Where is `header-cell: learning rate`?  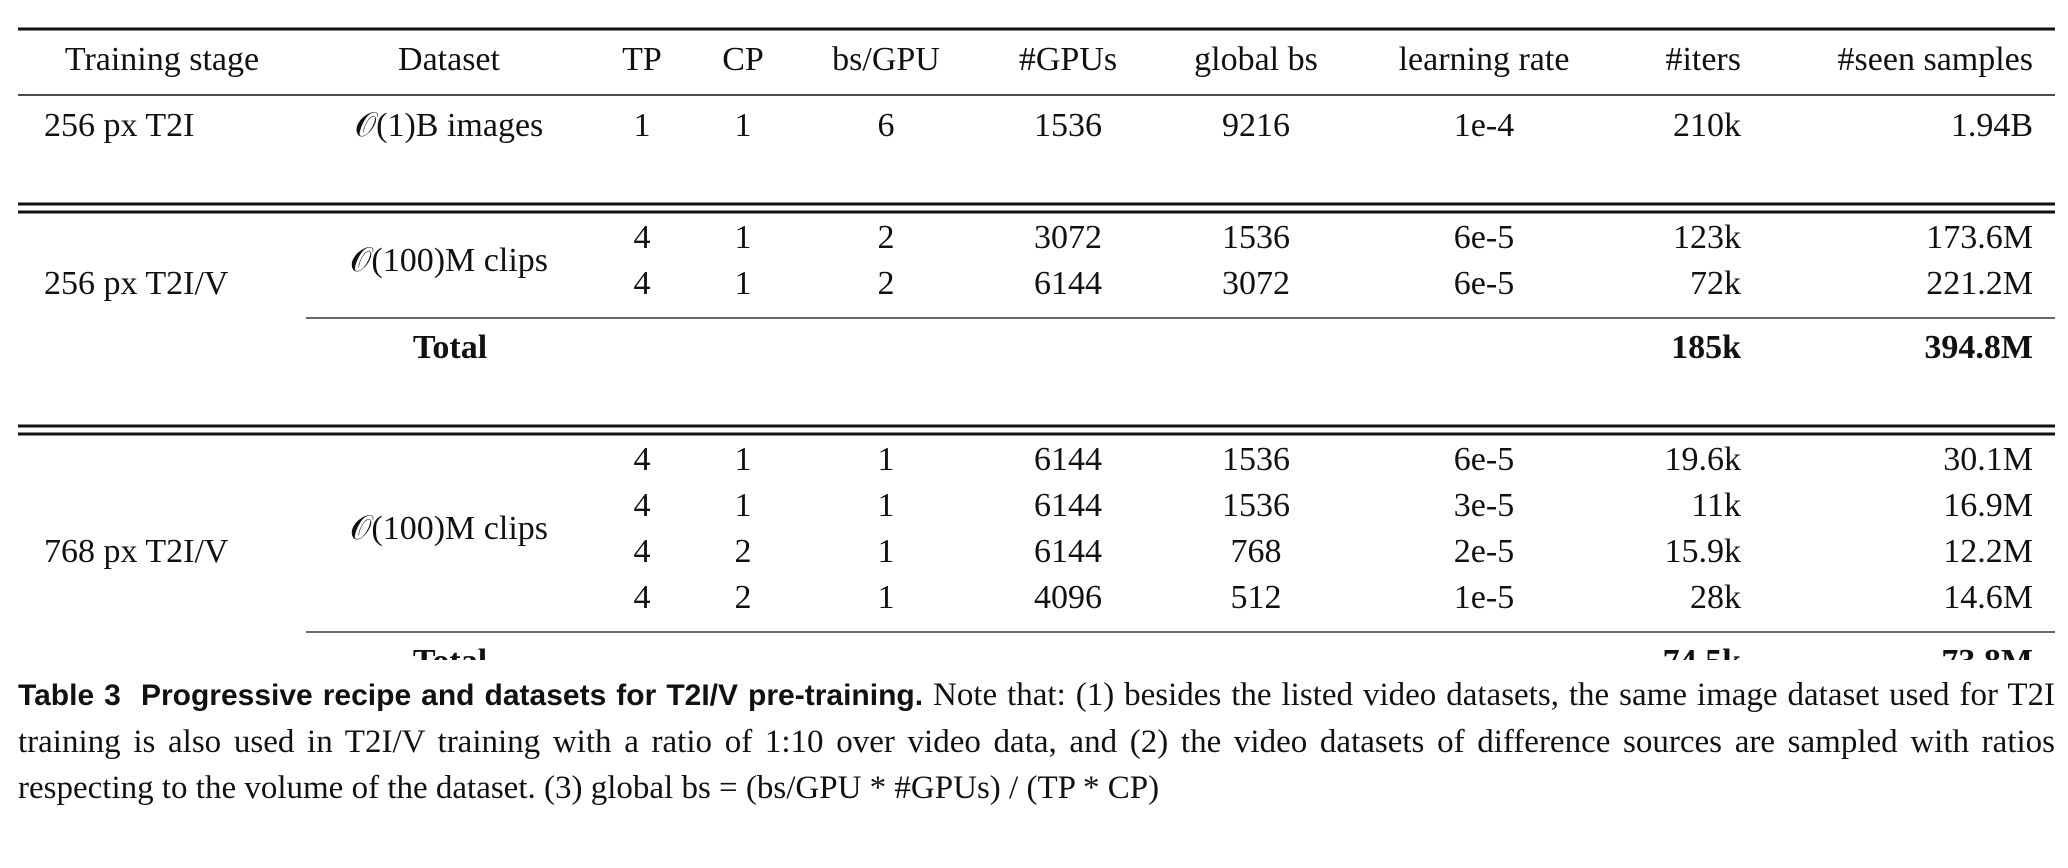
header-cell: learning rate is located at coordinates (1484, 59).